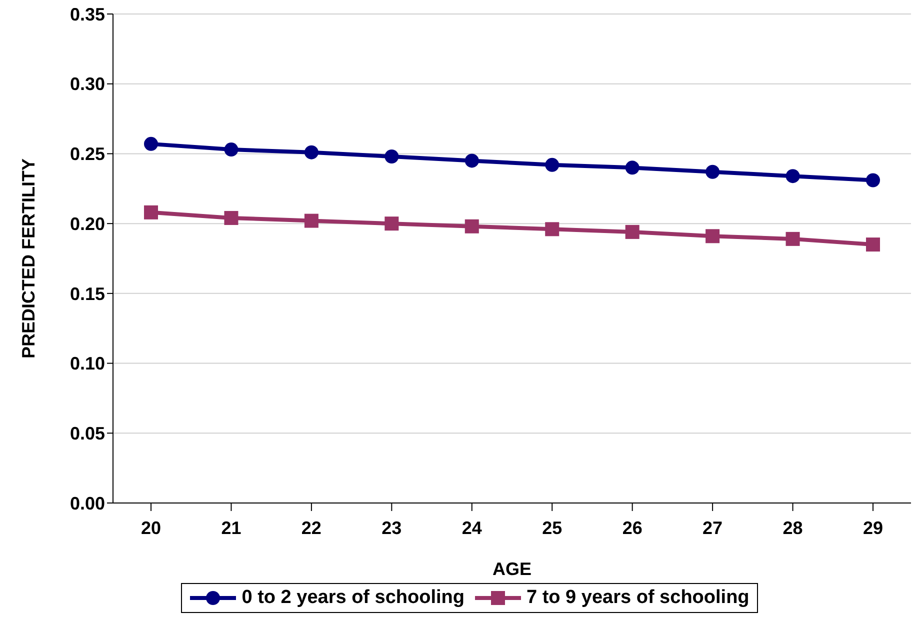 This screenshot has height=621, width=921. Describe the element at coordinates (87, 364) in the screenshot. I see `y-tick-label: 0.10` at that location.